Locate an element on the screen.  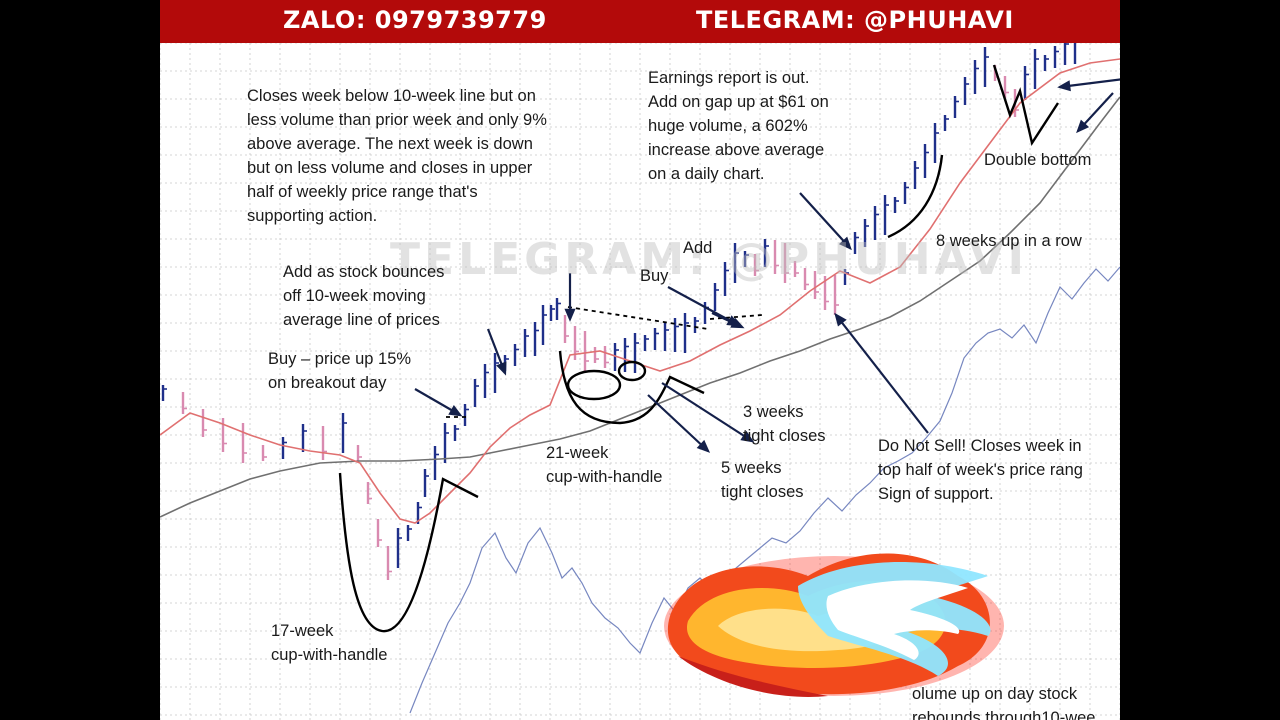
header-banner: ZALO: 0979739779 TELEGRAM: @PHUHAVI is located at coordinates (640, 21).